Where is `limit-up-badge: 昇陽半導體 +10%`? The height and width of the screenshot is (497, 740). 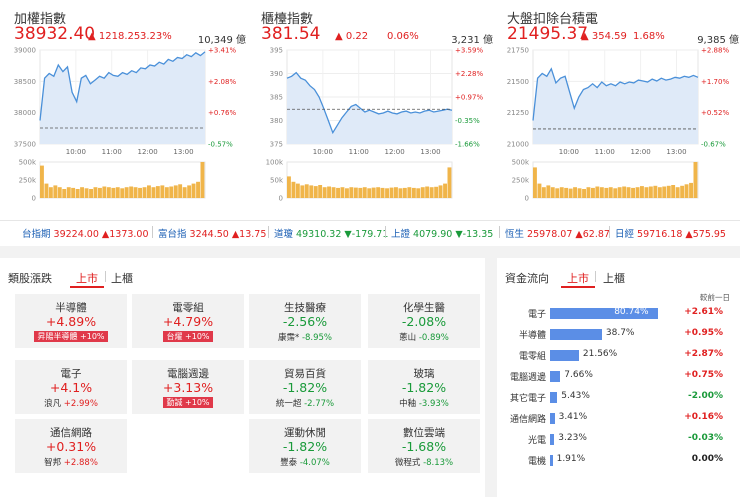
limit-up-badge: 昇陽半導體 +10% is located at coordinates (71, 336).